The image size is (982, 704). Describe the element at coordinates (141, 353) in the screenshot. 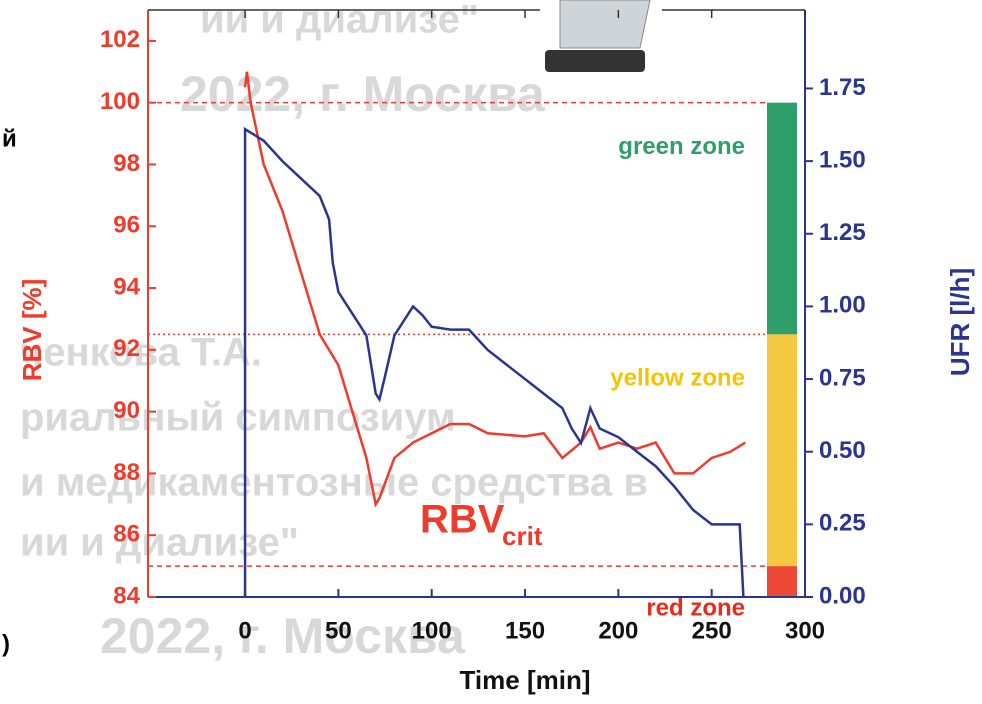

I see `watermark: ченкова Т.А.` at that location.